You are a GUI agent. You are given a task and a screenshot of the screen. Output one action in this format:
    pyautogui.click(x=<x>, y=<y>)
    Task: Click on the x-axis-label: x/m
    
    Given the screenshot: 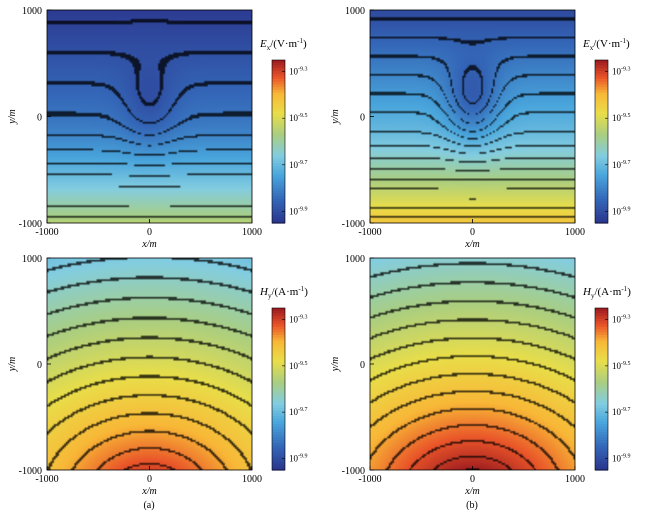 What is the action you would take?
    pyautogui.click(x=471, y=491)
    